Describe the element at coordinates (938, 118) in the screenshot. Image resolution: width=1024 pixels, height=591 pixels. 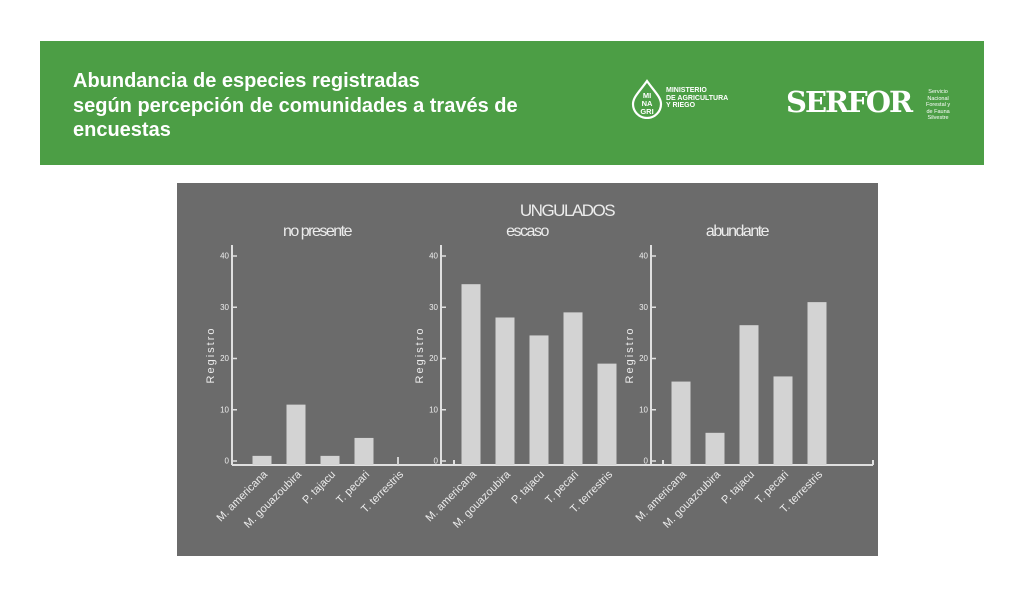
I see `serfor-subtitle-line: Silvestre` at that location.